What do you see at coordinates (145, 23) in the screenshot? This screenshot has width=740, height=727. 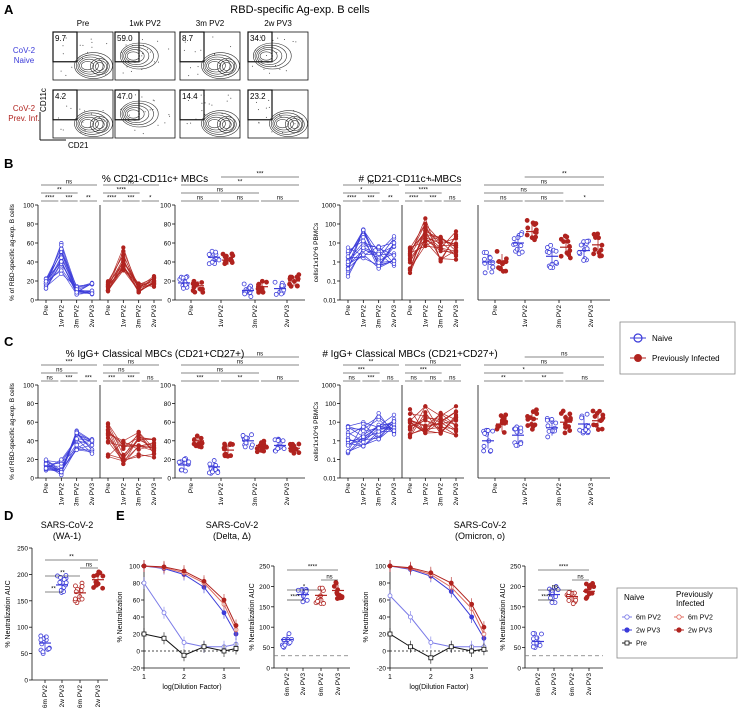 I see `panel-a-column-label: 1wk PV2` at bounding box center [145, 23].